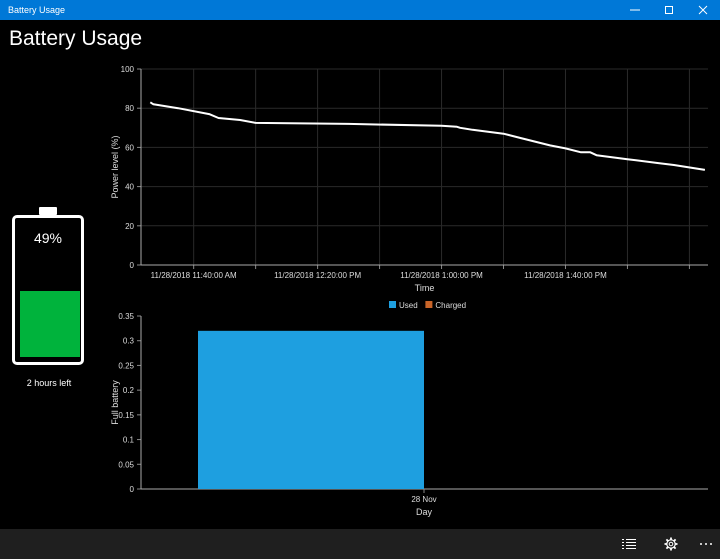 The height and width of the screenshot is (559, 720). What do you see at coordinates (129, 440) in the screenshot?
I see `y-tick-label: 0.1` at bounding box center [129, 440].